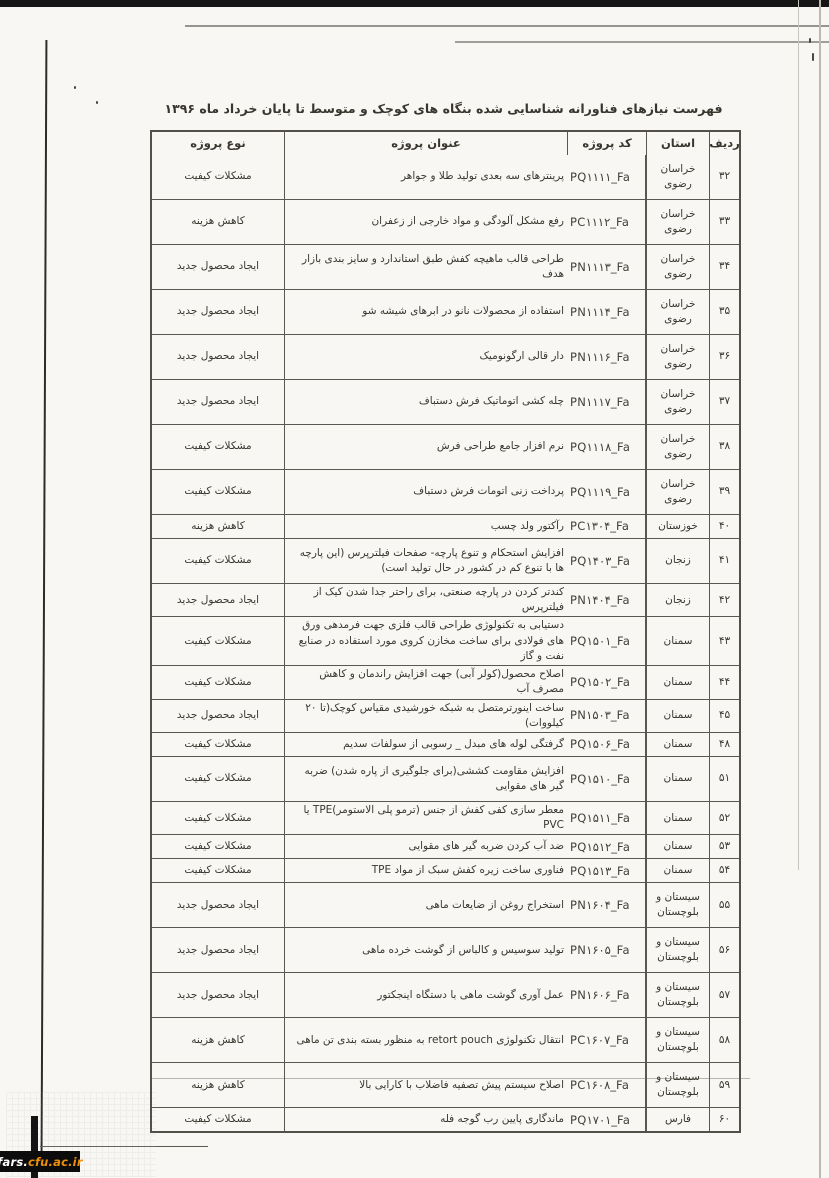 This screenshot has height=1178, width=829. What do you see at coordinates (724, 847) in the screenshot?
I see `row-number-cell: ۵۳` at bounding box center [724, 847].